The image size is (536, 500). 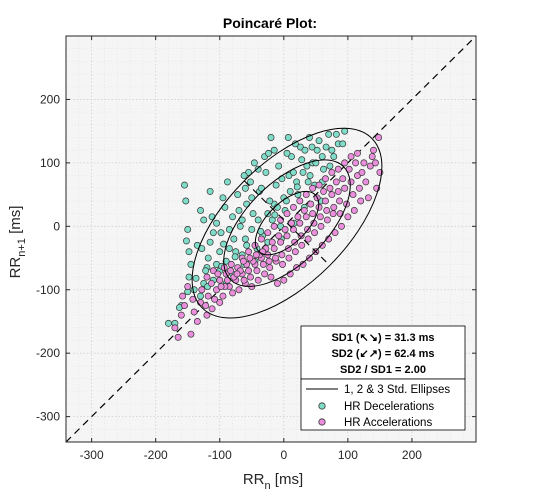 What do you see at coordinates (382, 354) in the screenshot?
I see `legend-sd2: SD2 (↙↗) = 62.4 ms` at bounding box center [382, 354].